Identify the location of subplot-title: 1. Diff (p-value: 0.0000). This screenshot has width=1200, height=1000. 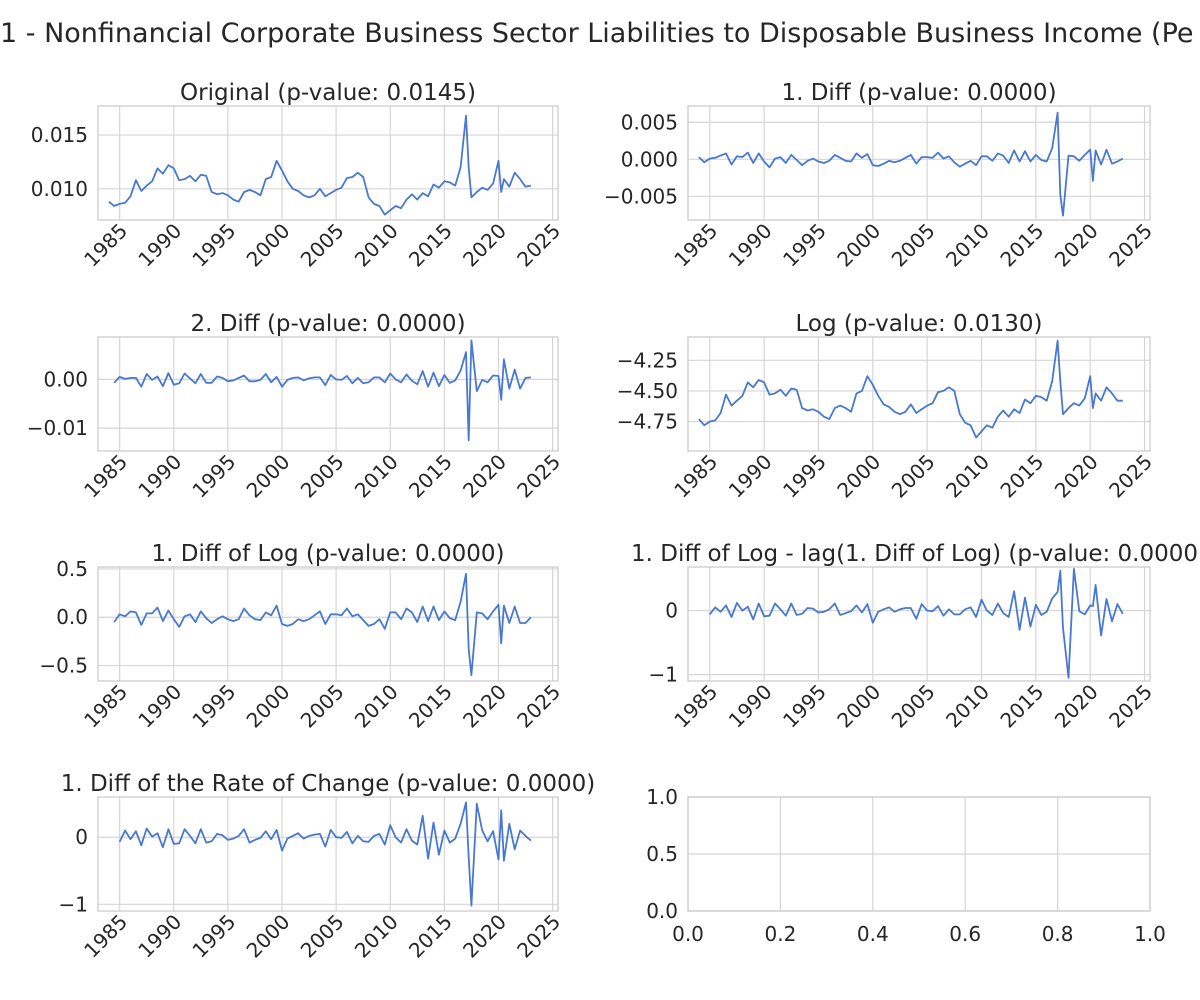
(918, 93).